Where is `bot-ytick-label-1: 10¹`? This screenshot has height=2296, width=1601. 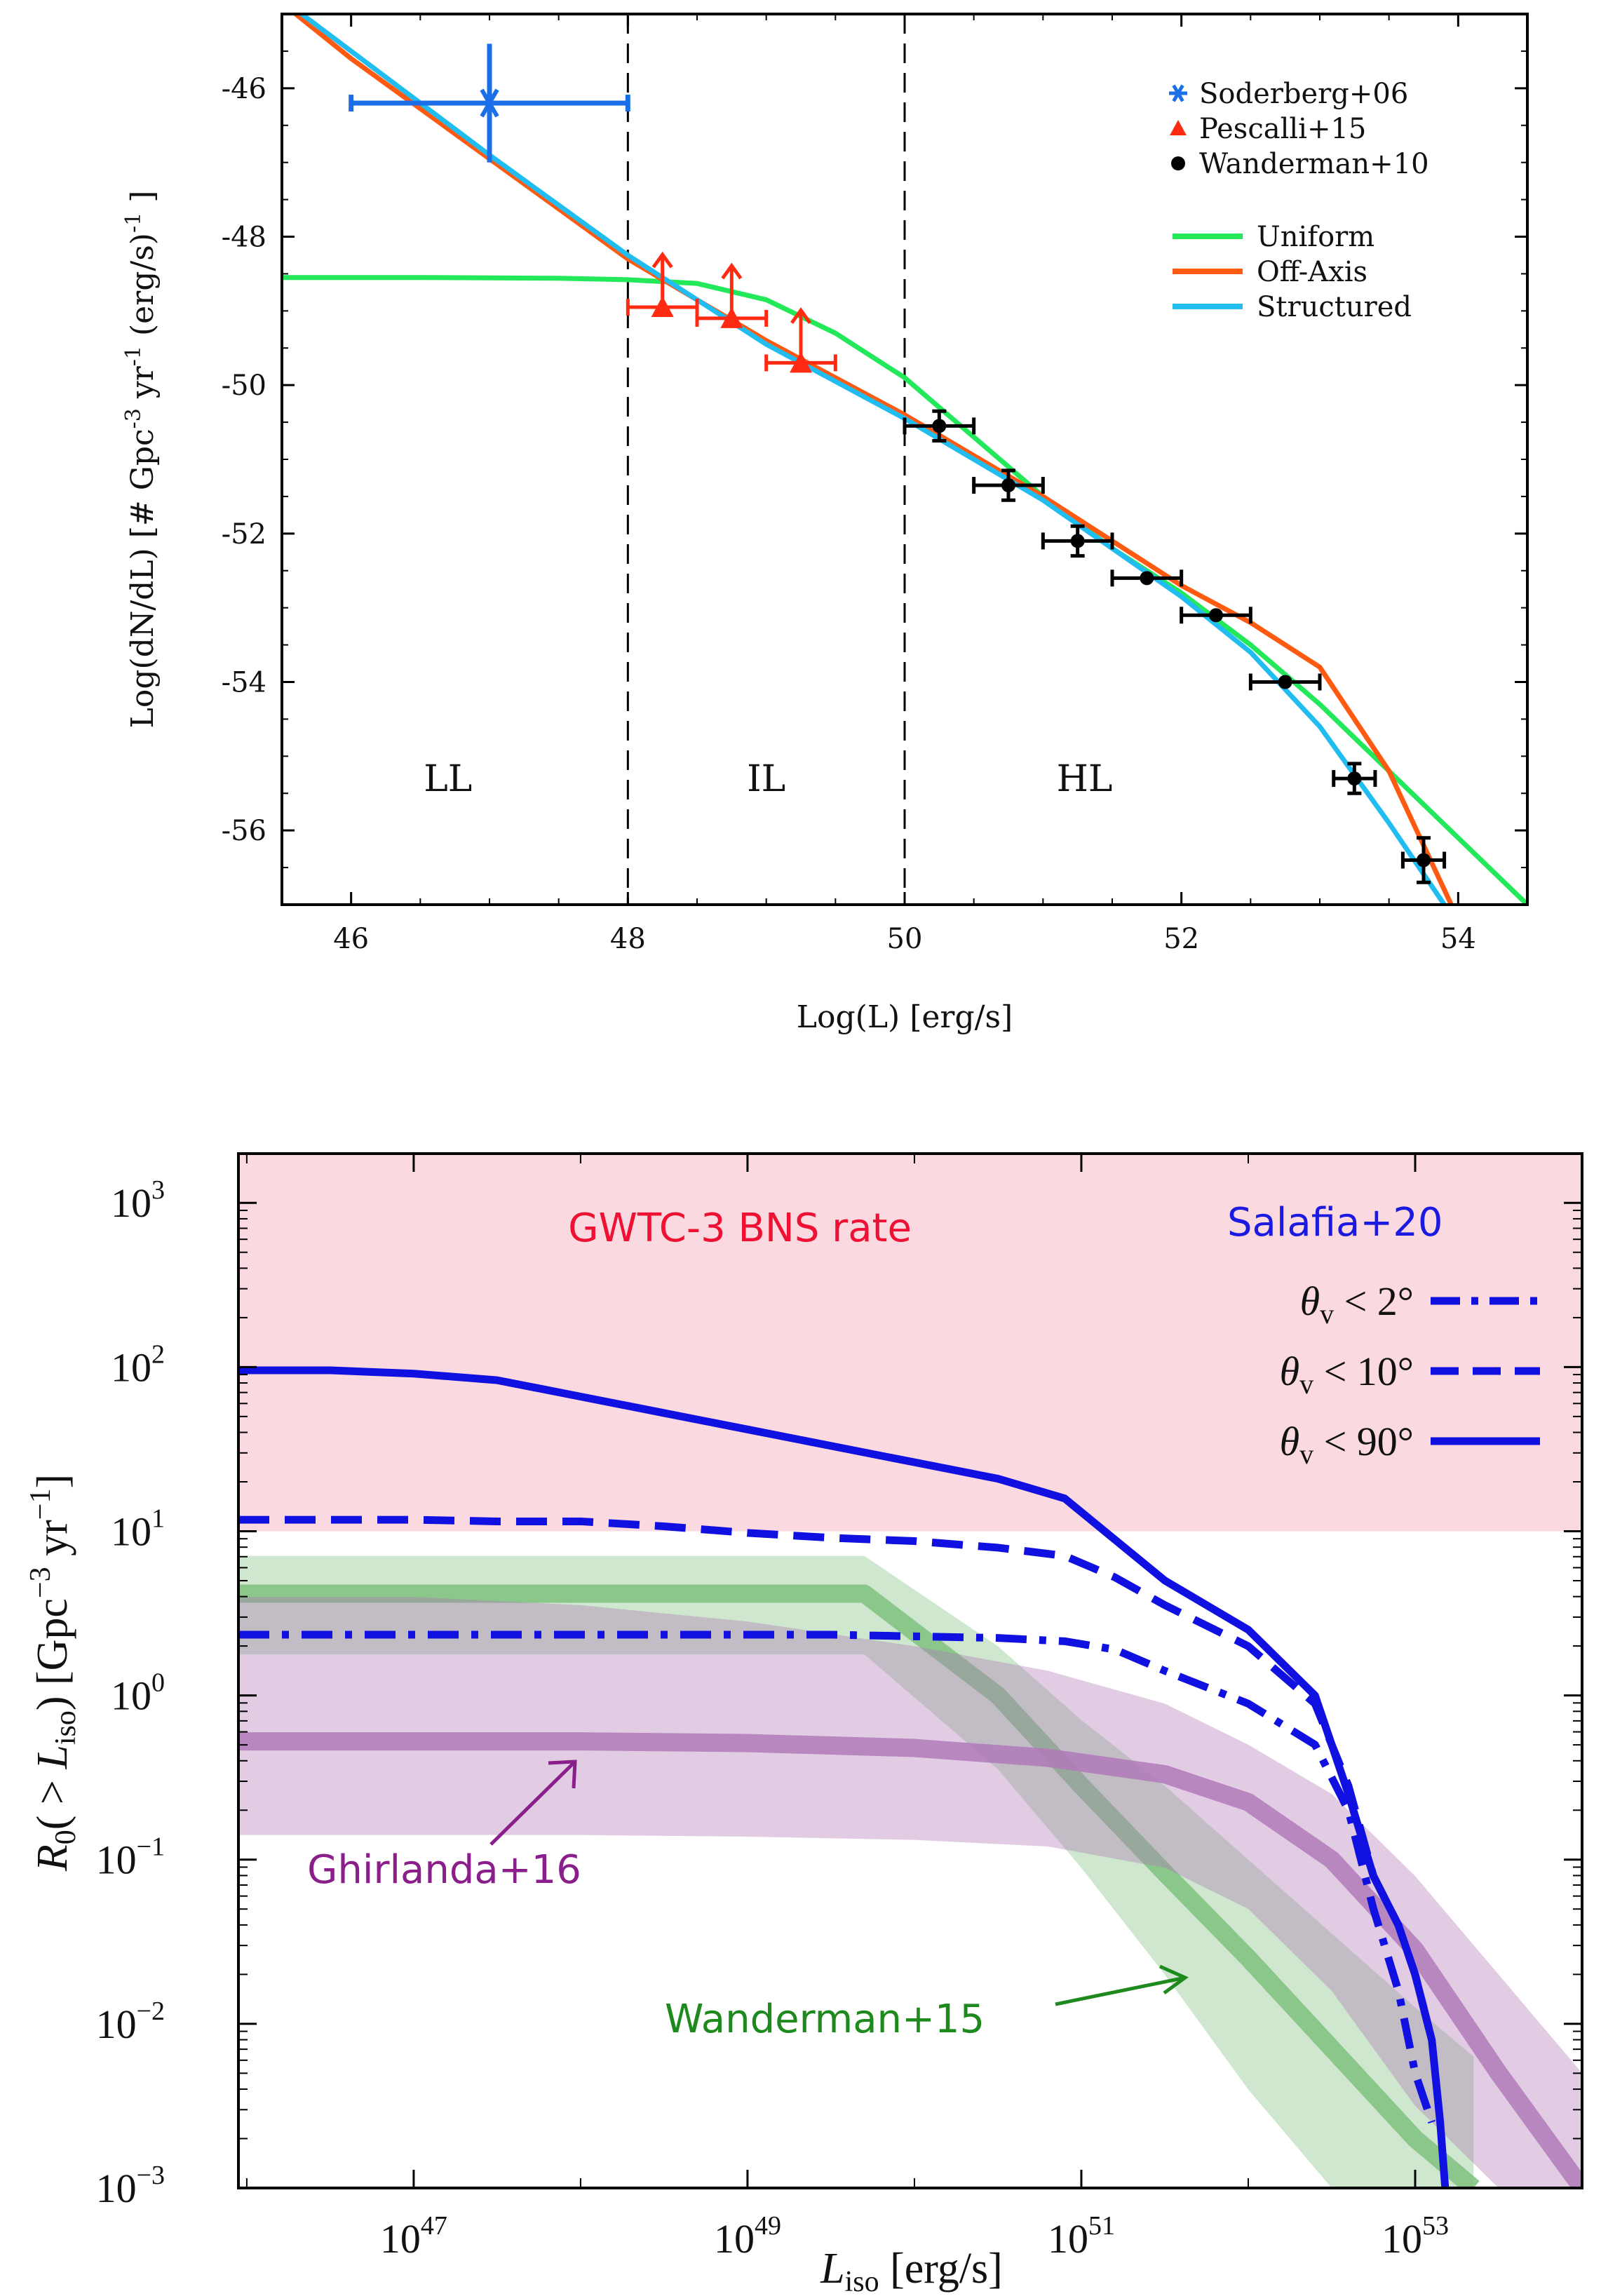 bot-ytick-label-1: 10¹ is located at coordinates (138, 1529).